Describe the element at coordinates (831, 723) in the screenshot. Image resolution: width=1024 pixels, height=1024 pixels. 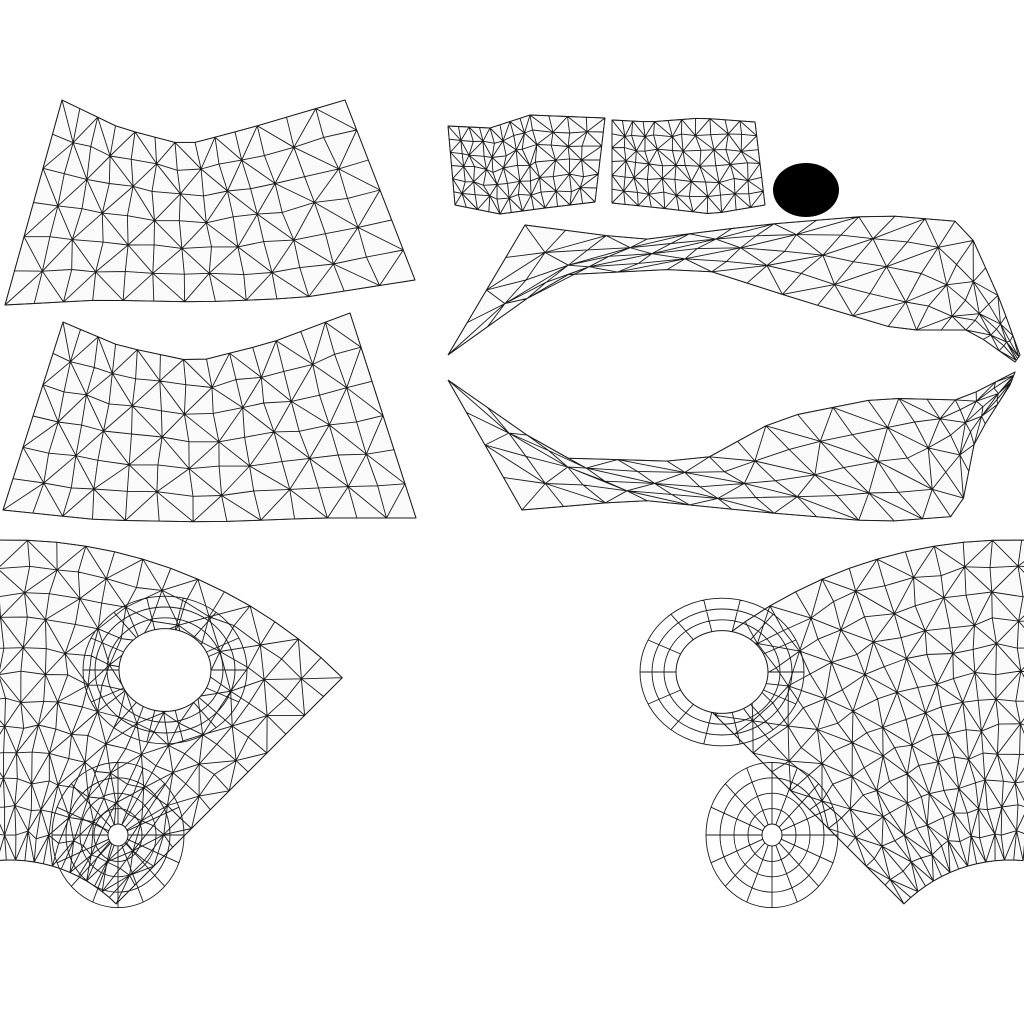
I see `fan-piece-right` at that location.